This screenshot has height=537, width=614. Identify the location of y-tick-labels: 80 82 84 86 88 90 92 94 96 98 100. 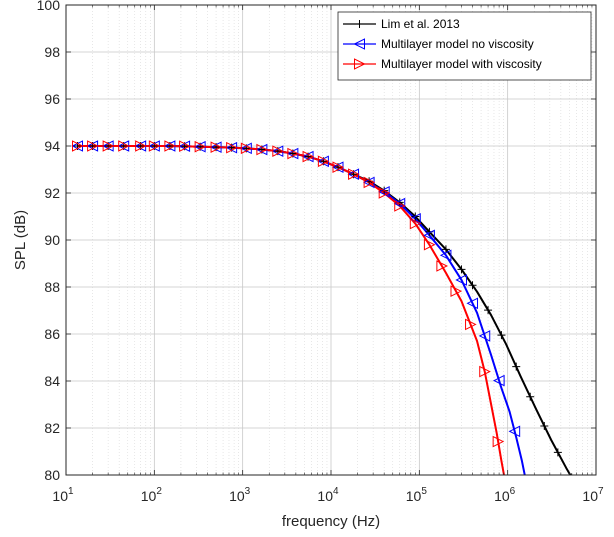
(49, 241).